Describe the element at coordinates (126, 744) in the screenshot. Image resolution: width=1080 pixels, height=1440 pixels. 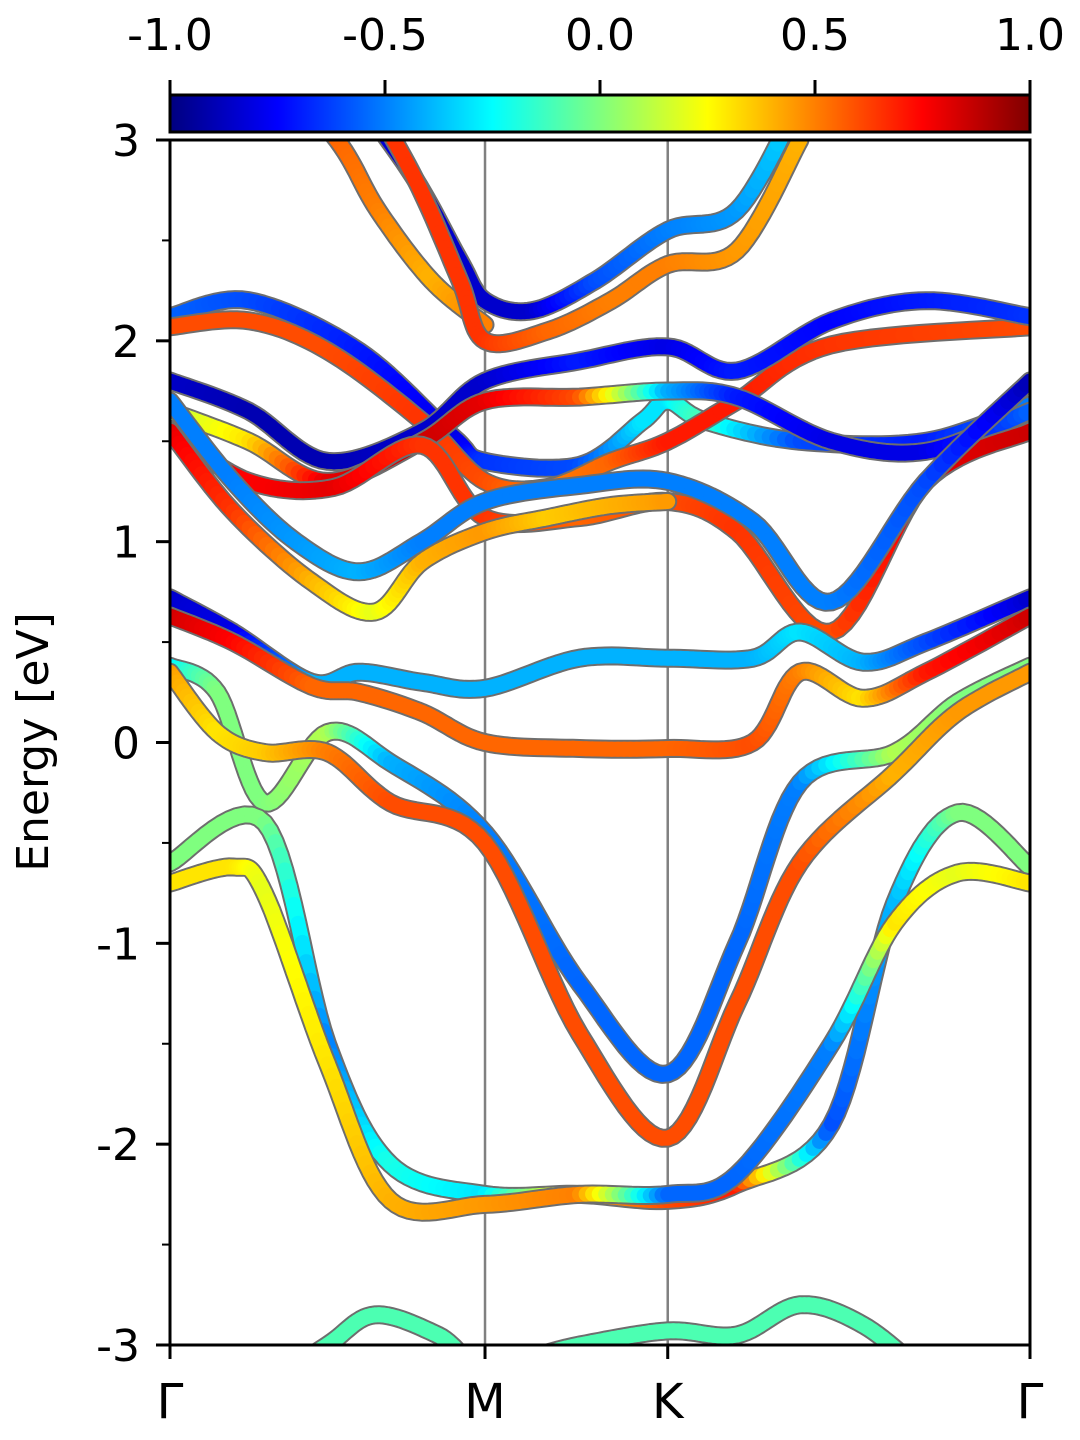
I see `y-tick-label: 0` at that location.